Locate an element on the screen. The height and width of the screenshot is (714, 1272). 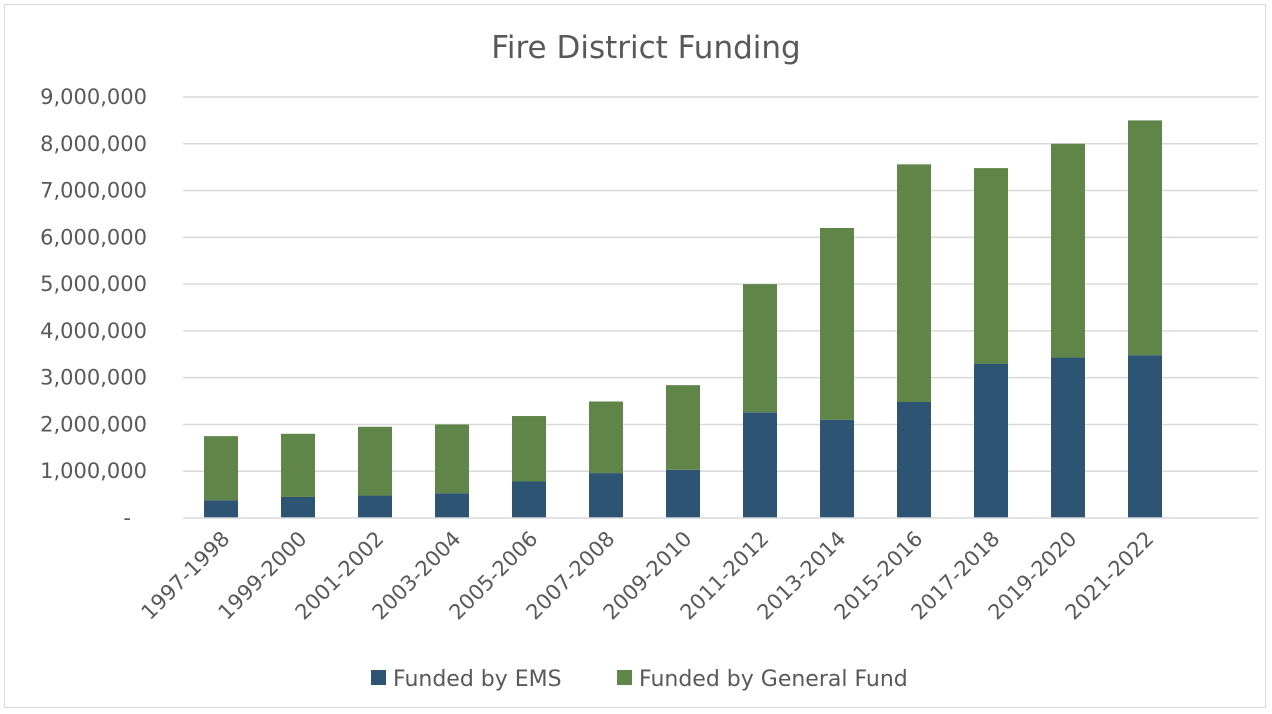
y-tick-label: 6,000,000 is located at coordinates (93, 237).